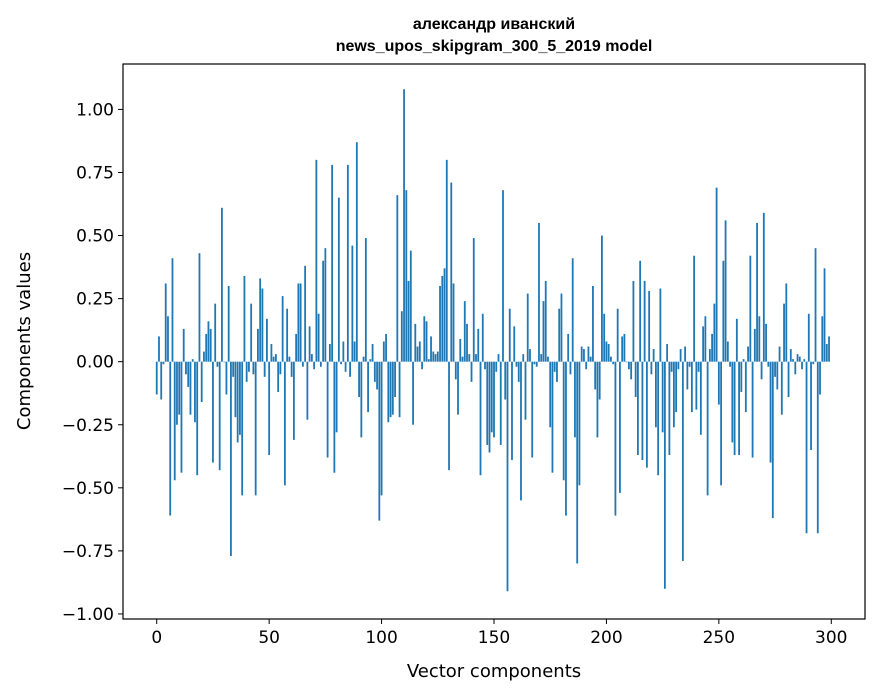 The image size is (880, 696). I want to click on x-tick-label: 50, so click(269, 638).